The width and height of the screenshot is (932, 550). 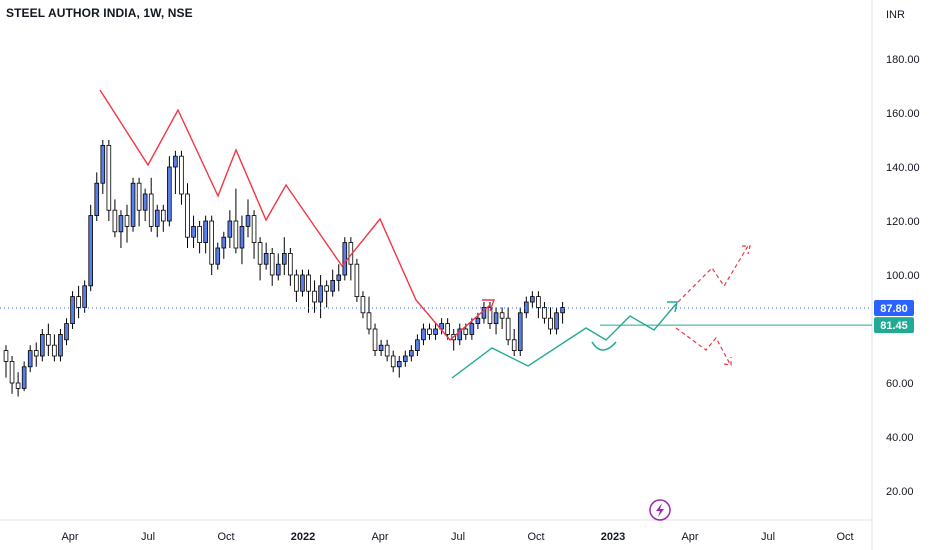 What do you see at coordinates (900, 438) in the screenshot?
I see `y-tick-label: 40.00` at bounding box center [900, 438].